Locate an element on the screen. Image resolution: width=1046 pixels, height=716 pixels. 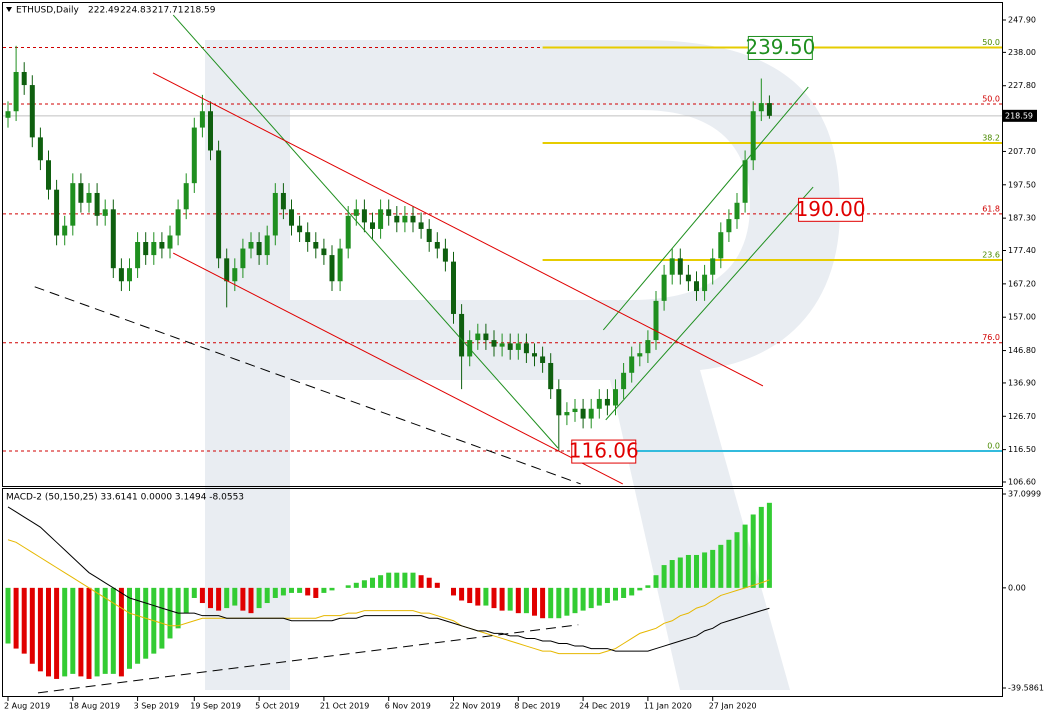
y-tick-label: 197.50 is located at coordinates (1022, 184).